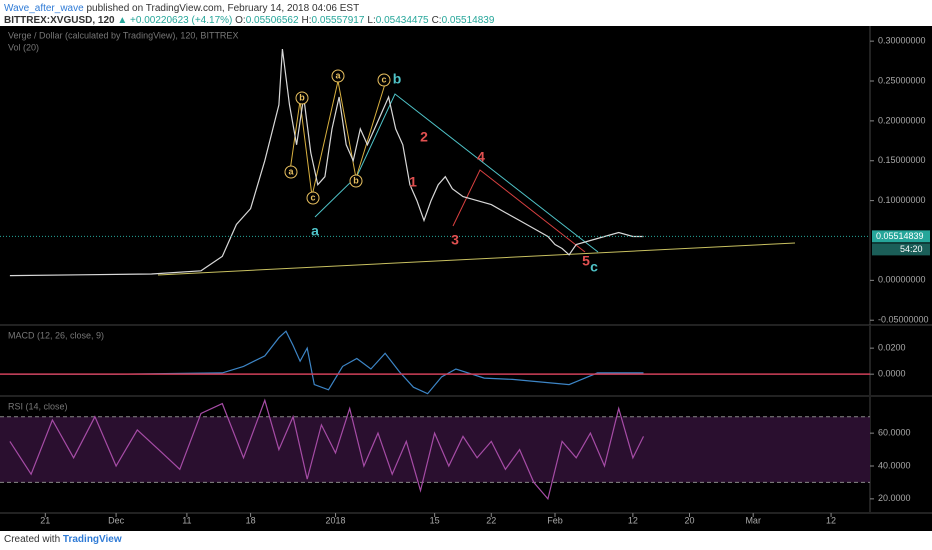  Describe the element at coordinates (32, 539) in the screenshot. I see `created-with: Created with` at that location.